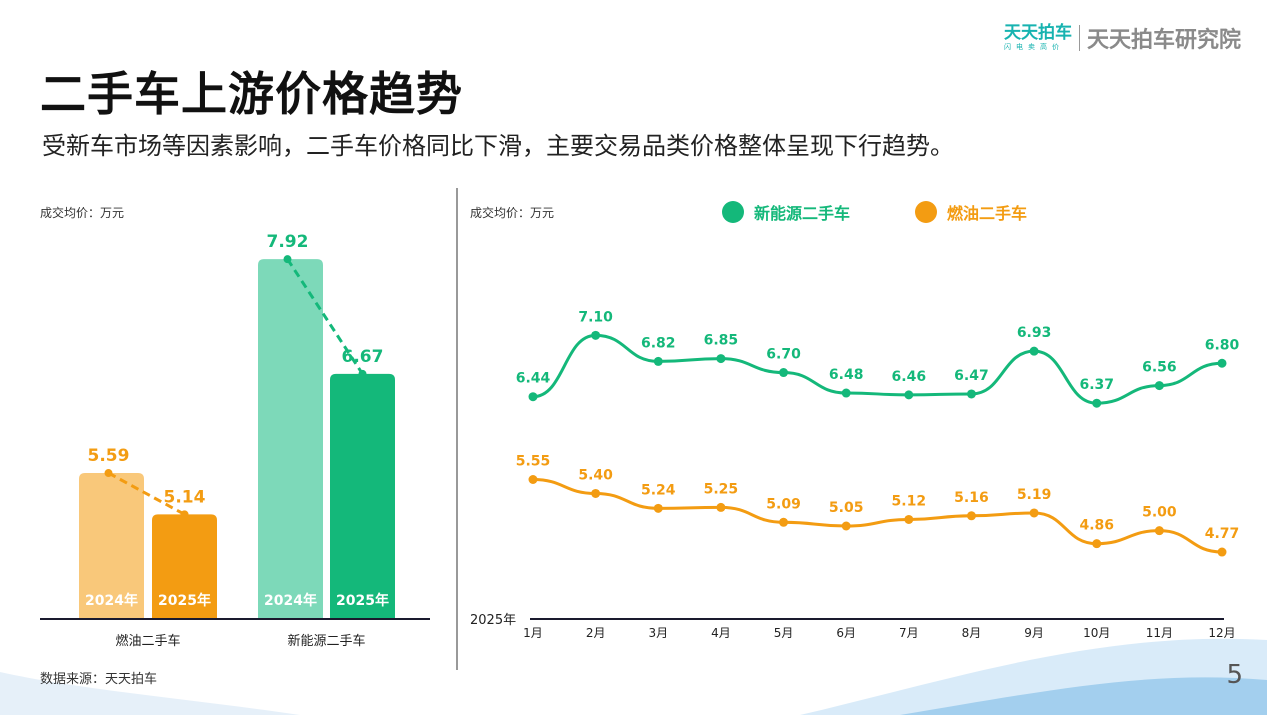  What do you see at coordinates (909, 501) in the screenshot?
I see `data-label: 5.12` at bounding box center [909, 501].